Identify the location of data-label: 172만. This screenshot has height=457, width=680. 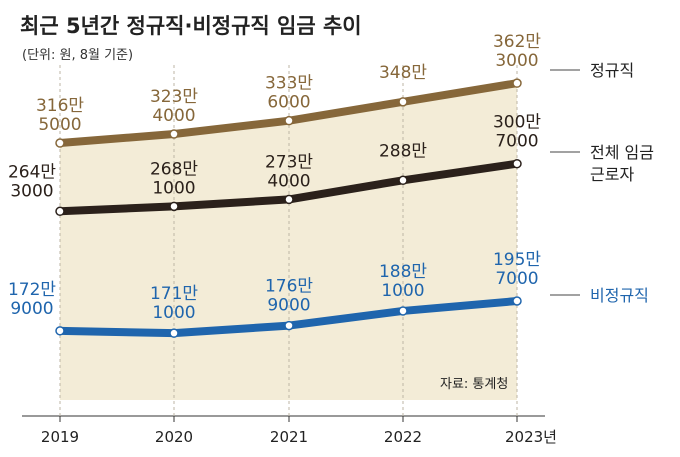
(32, 290).